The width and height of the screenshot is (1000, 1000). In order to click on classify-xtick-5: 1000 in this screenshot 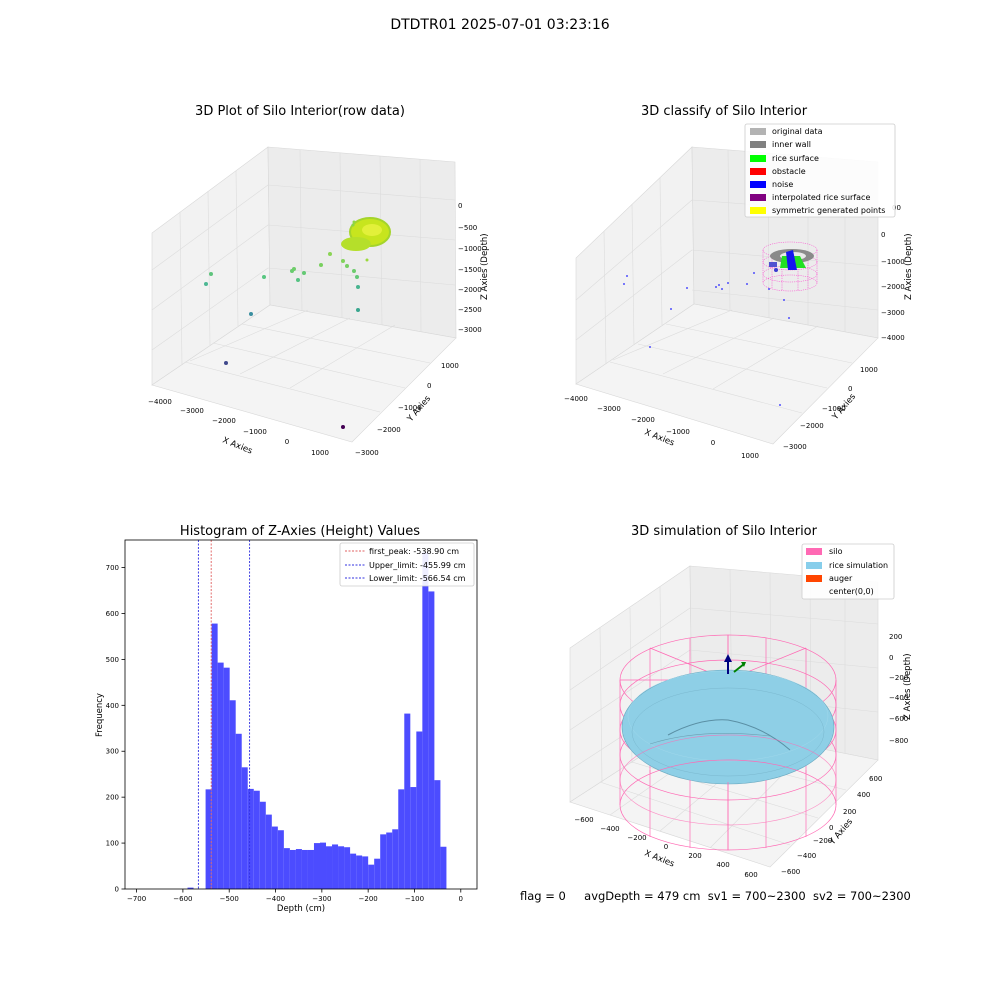, I will do `click(750, 456)`.